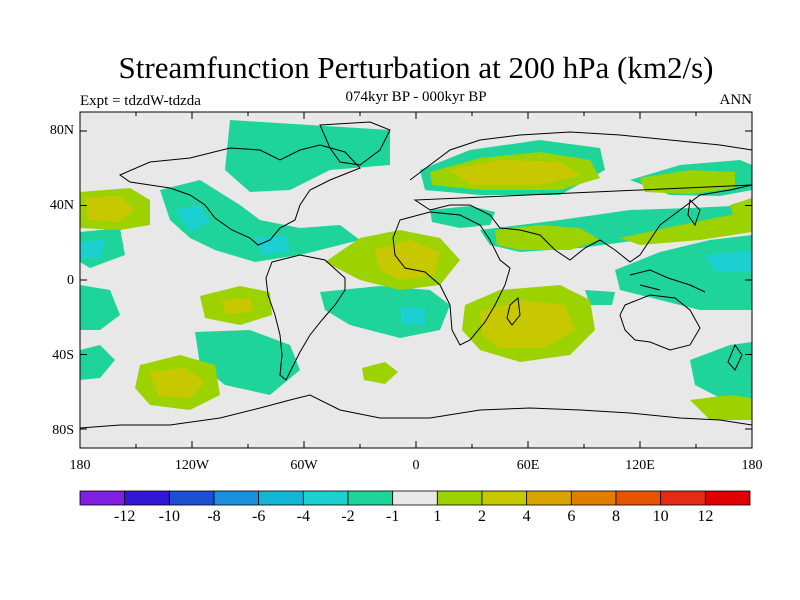 This screenshot has width=800, height=600. What do you see at coordinates (416, 411) in the screenshot?
I see `coastline-antarctica` at bounding box center [416, 411].